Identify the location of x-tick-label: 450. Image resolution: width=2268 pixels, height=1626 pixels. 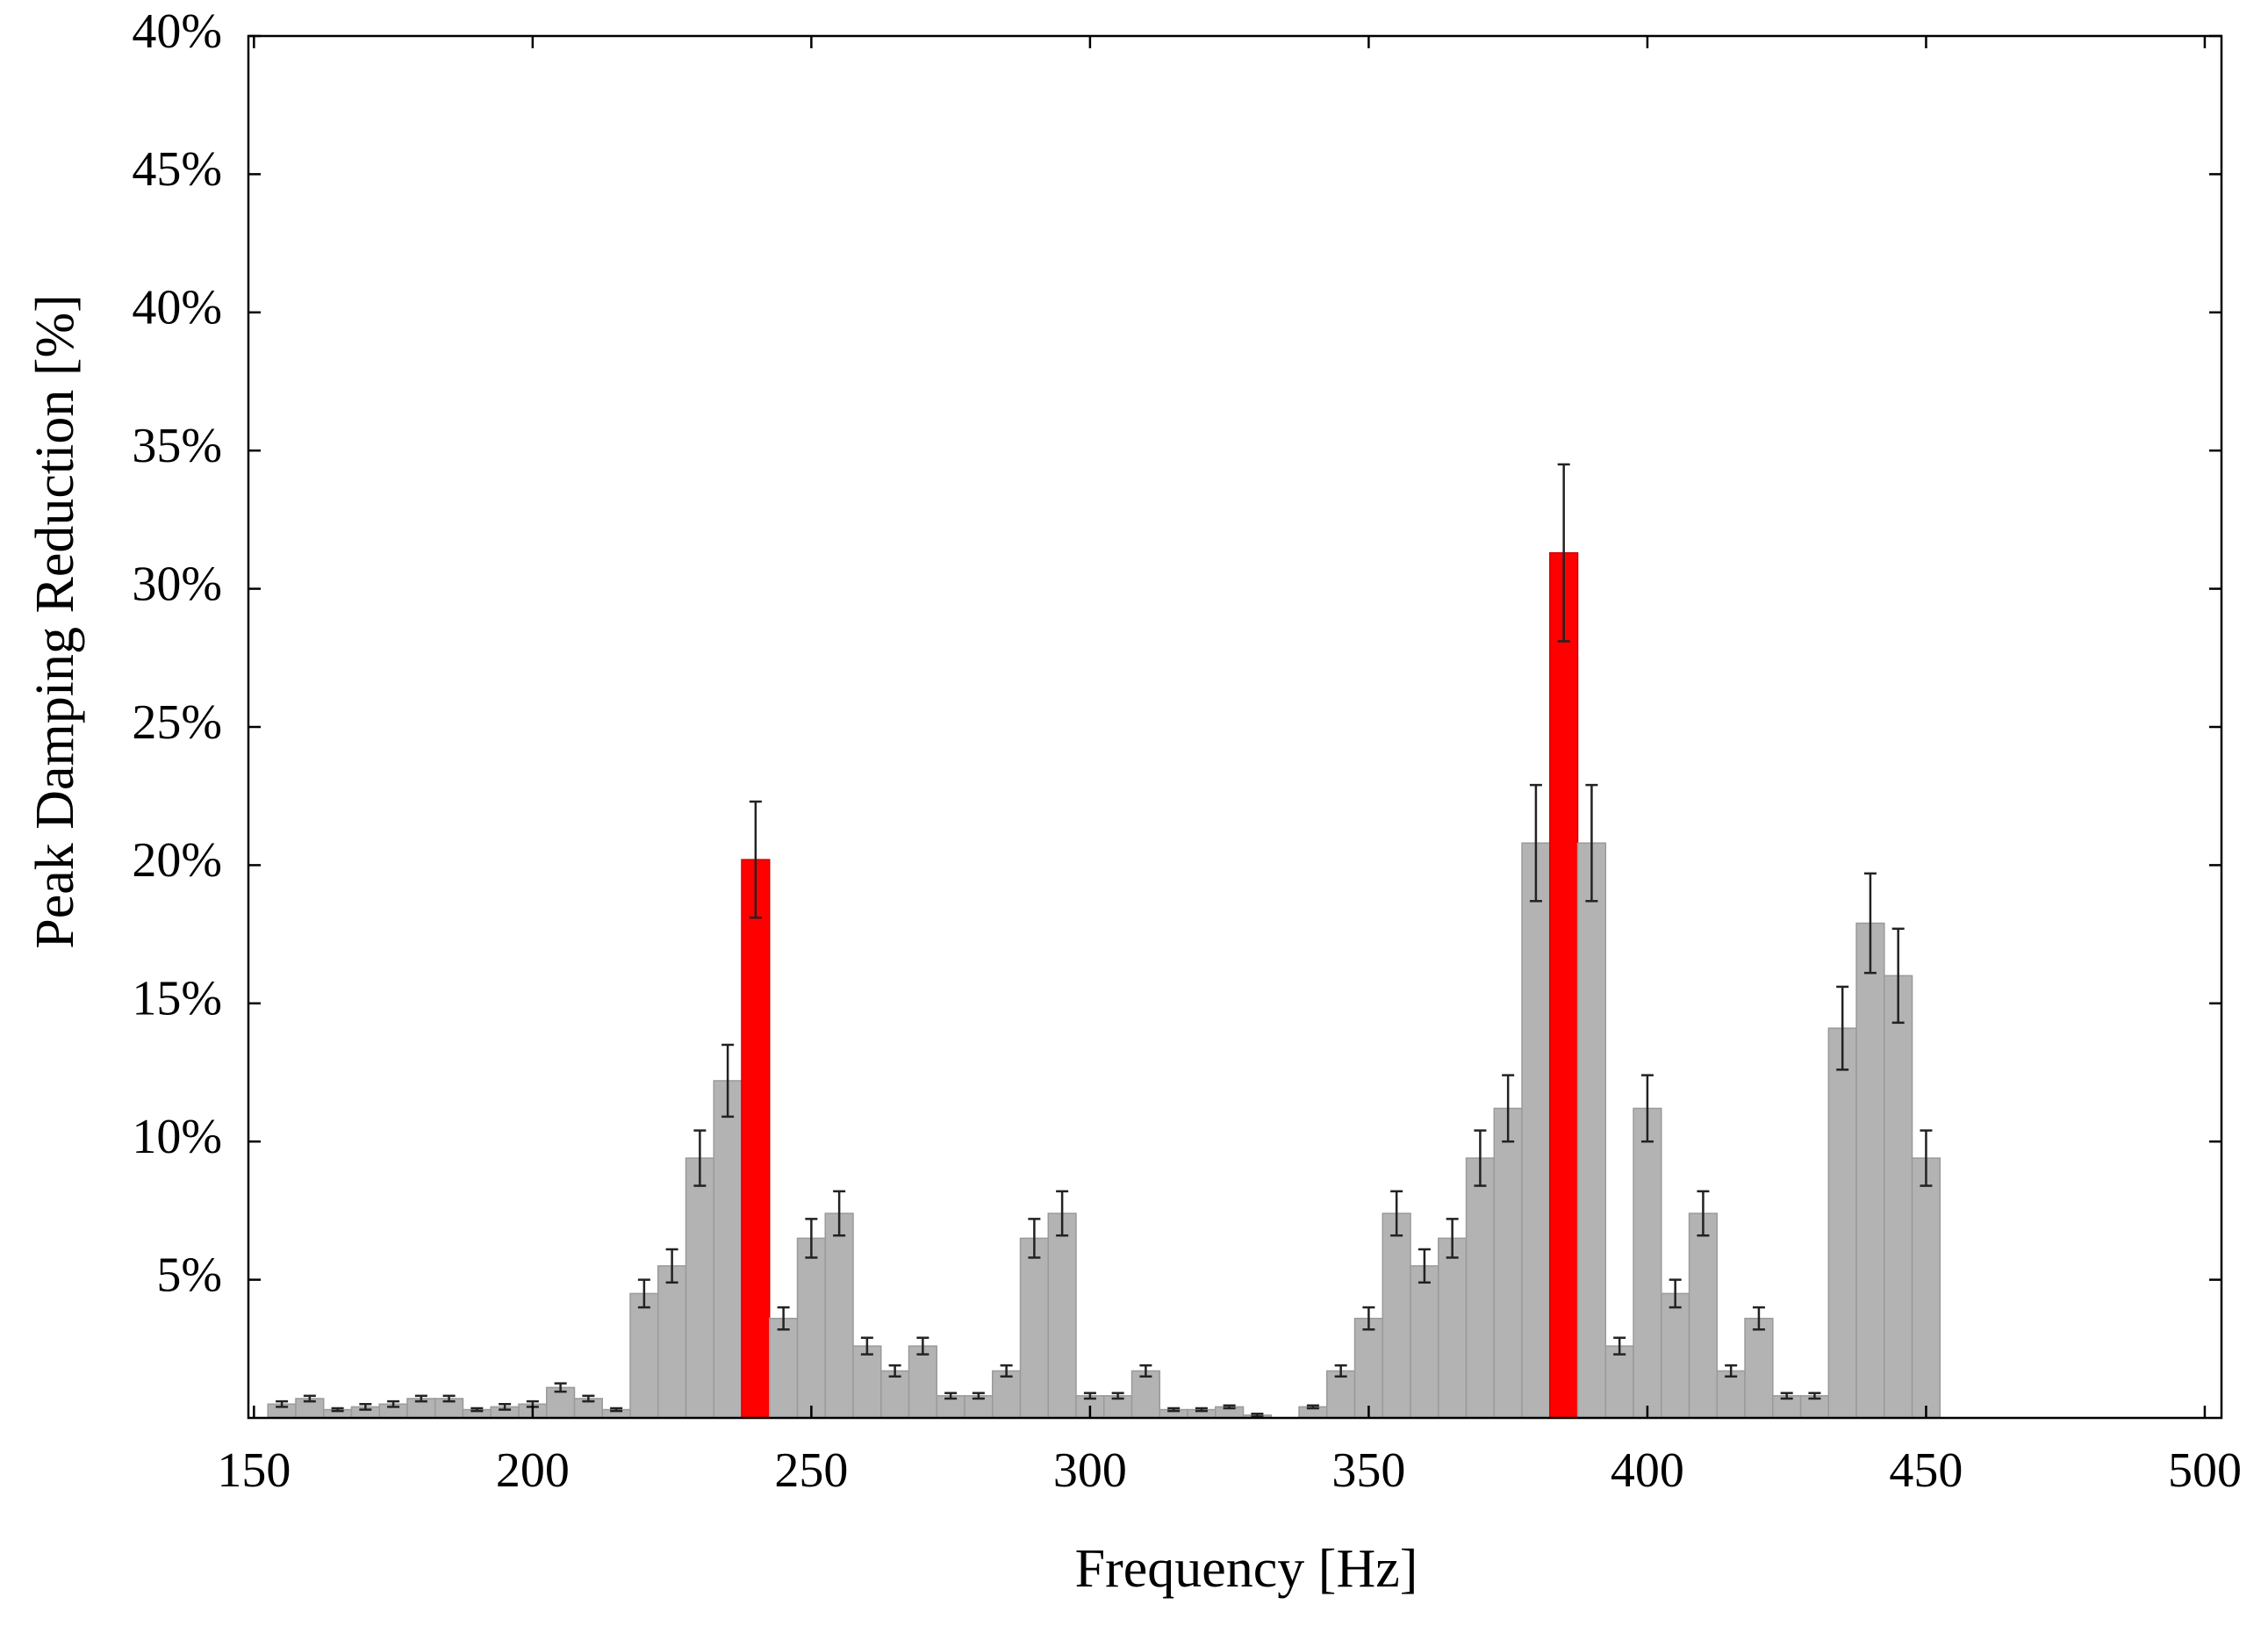
(1926, 1470).